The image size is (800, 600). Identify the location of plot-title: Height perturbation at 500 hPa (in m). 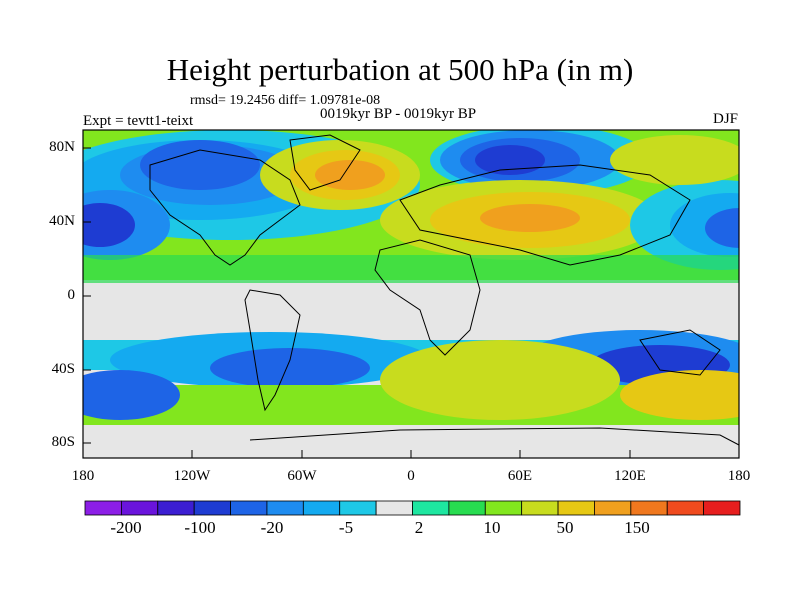
(400, 69).